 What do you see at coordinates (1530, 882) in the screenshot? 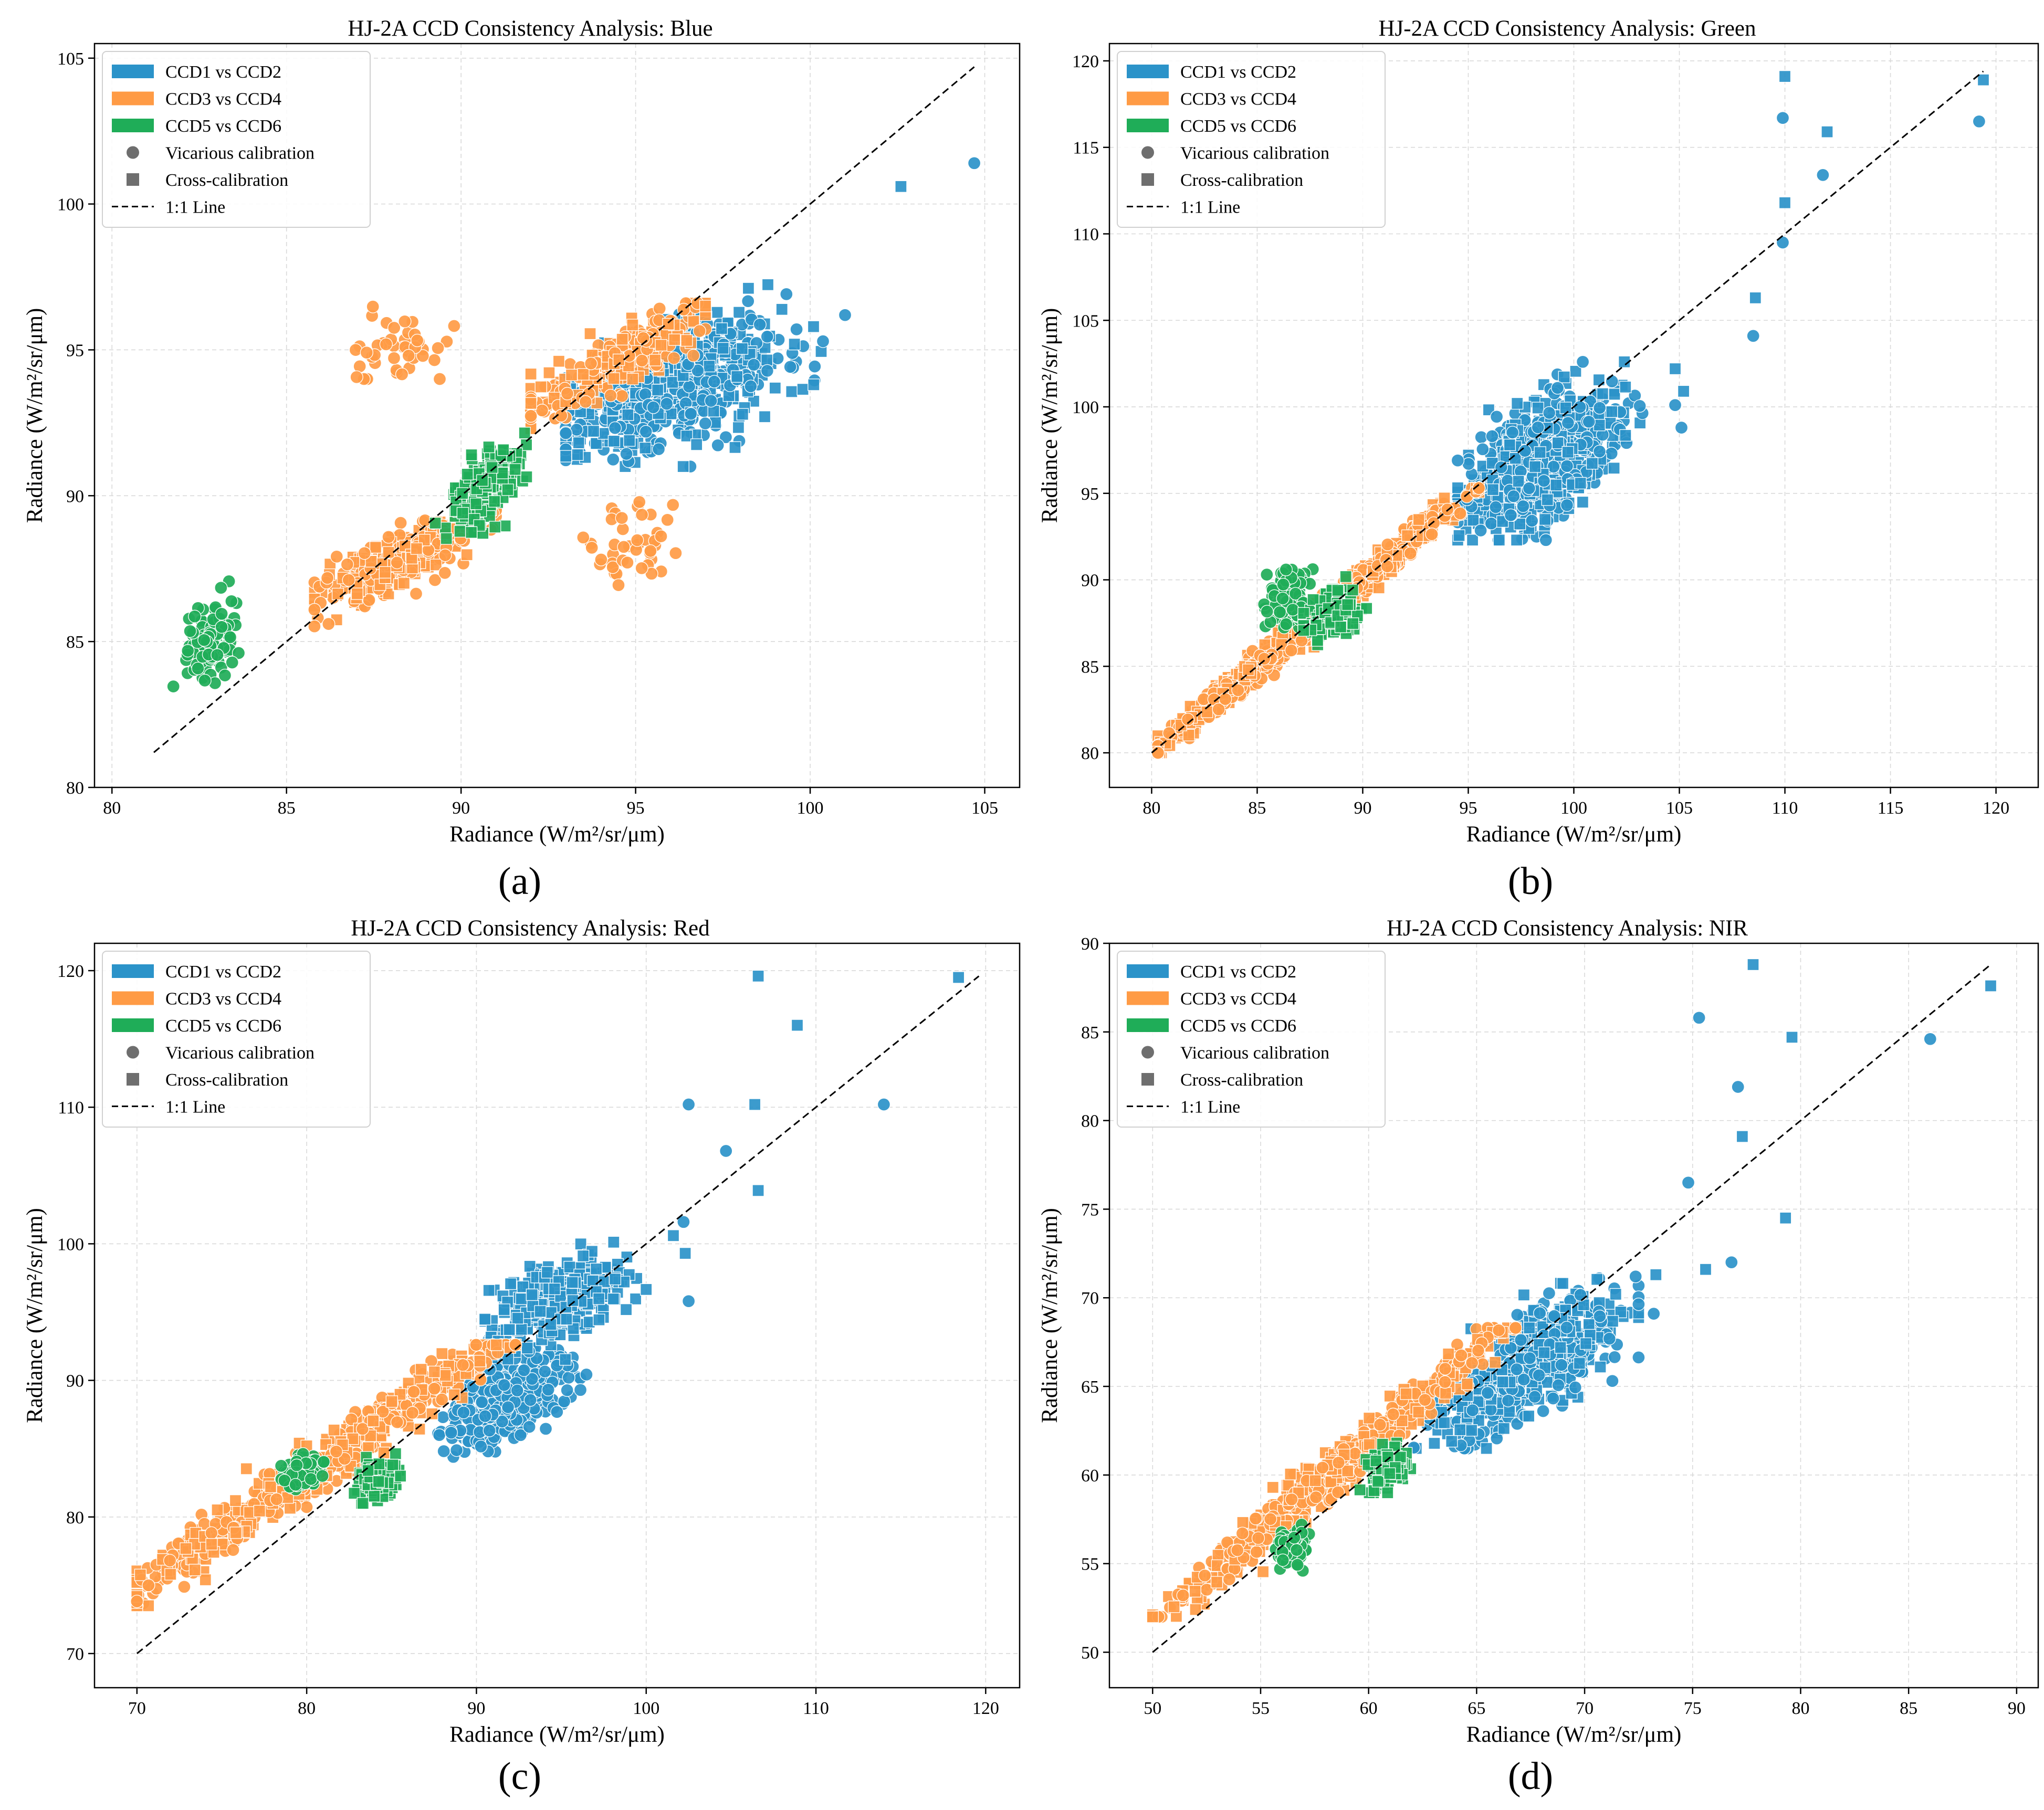
I see `panel-b-letter: (b)` at bounding box center [1530, 882].